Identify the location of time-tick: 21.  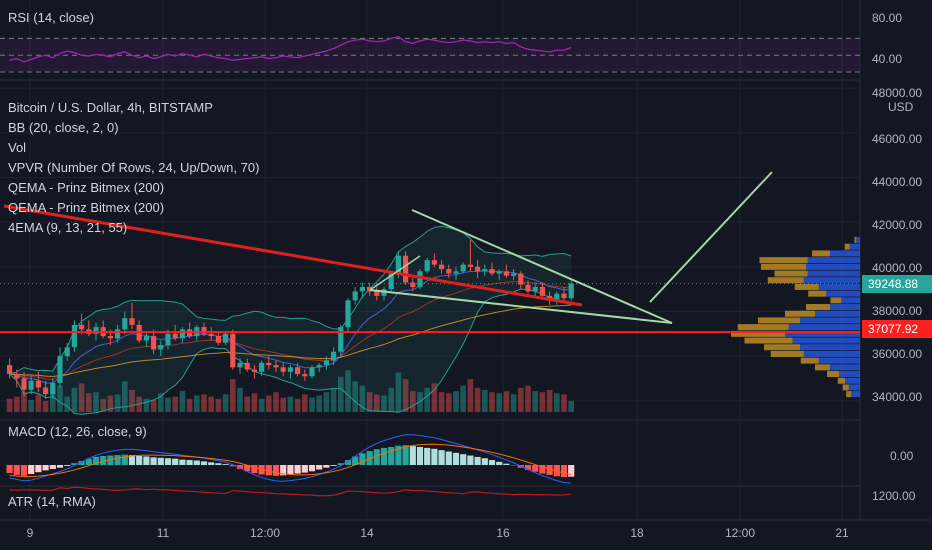
(842, 533).